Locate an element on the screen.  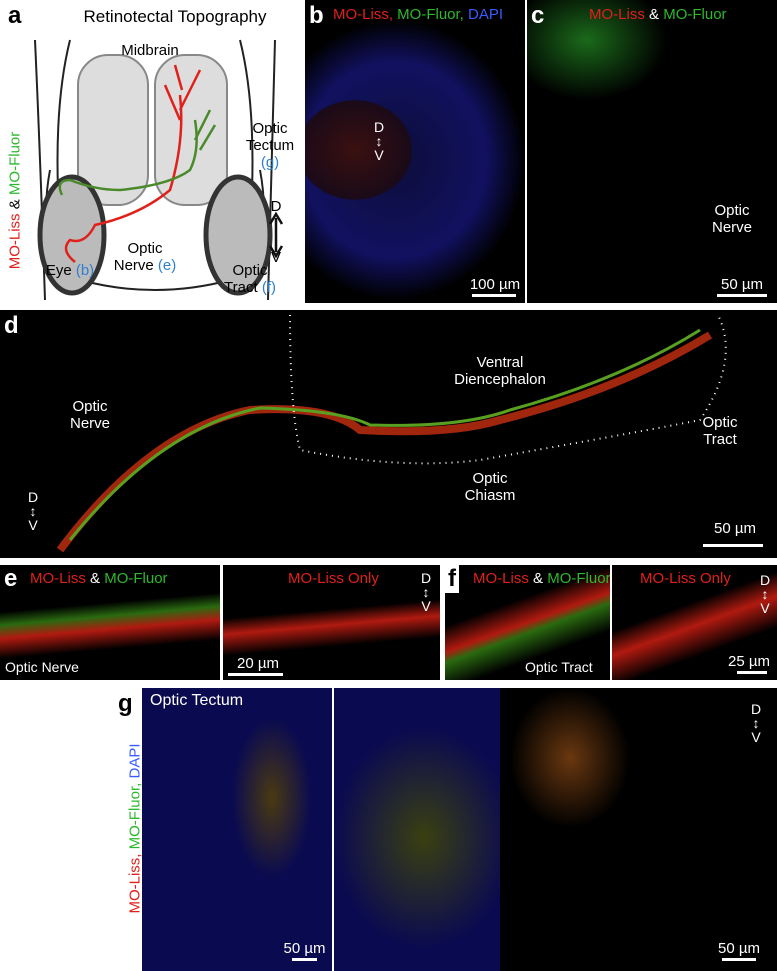
label: Ventral Diencephalon is located at coordinates (500, 371).